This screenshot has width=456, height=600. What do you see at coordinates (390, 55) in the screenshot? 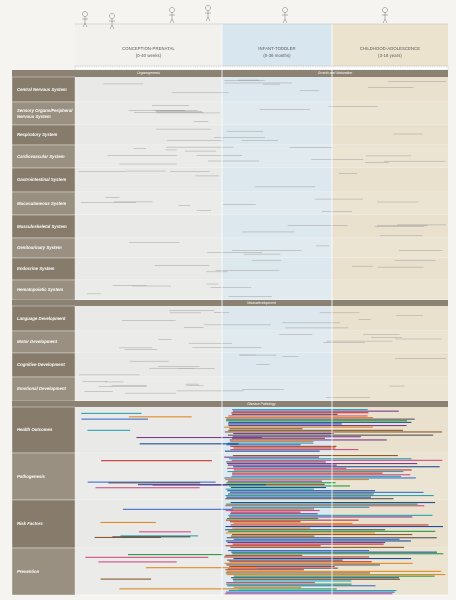
I see `period-subtitle: (3-18 years)` at bounding box center [390, 55].